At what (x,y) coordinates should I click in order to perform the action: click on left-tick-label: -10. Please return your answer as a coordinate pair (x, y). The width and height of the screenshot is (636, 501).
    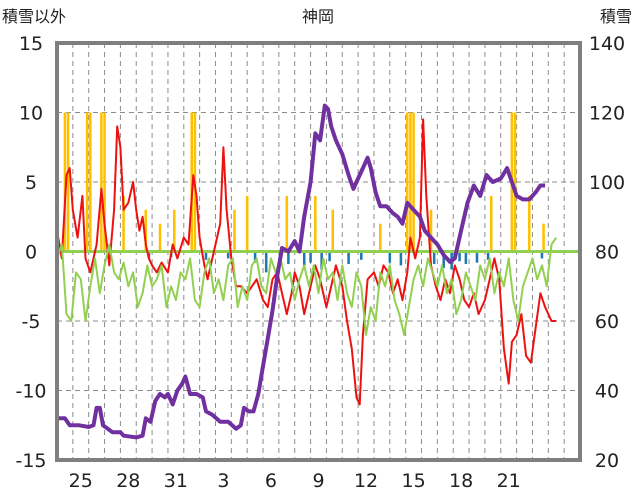
    Looking at the image, I should click on (30, 392).